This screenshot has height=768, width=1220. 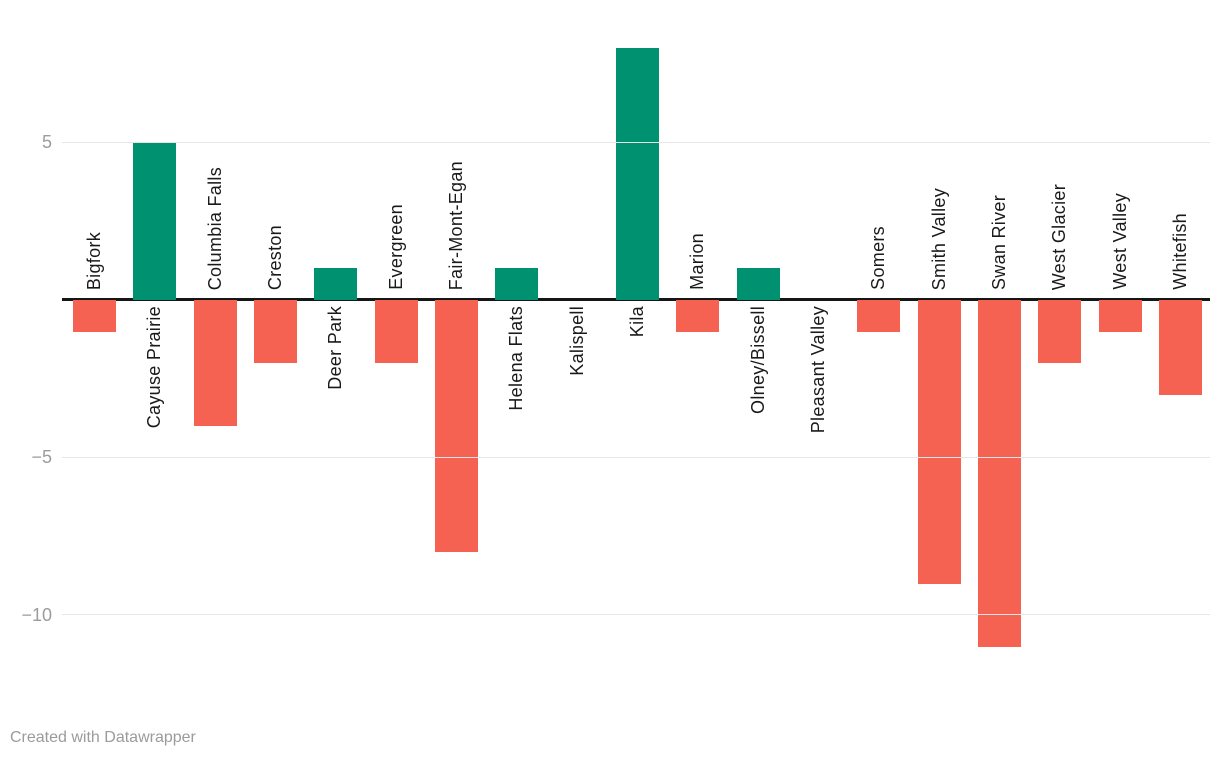 I want to click on category-label: Deer Park, so click(x=335, y=348).